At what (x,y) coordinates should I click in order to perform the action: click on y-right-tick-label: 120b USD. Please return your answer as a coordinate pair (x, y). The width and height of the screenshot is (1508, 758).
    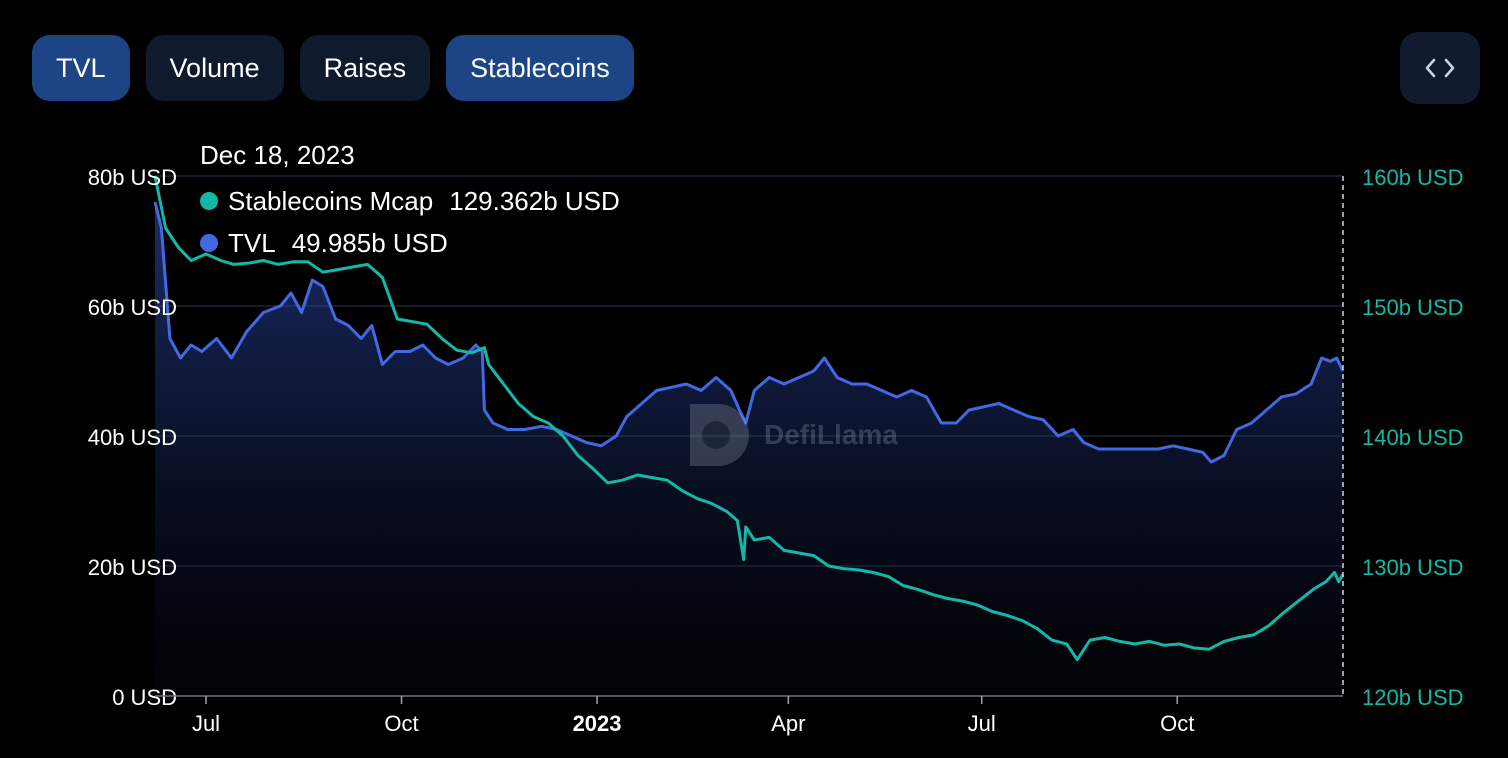
    Looking at the image, I should click on (1413, 697).